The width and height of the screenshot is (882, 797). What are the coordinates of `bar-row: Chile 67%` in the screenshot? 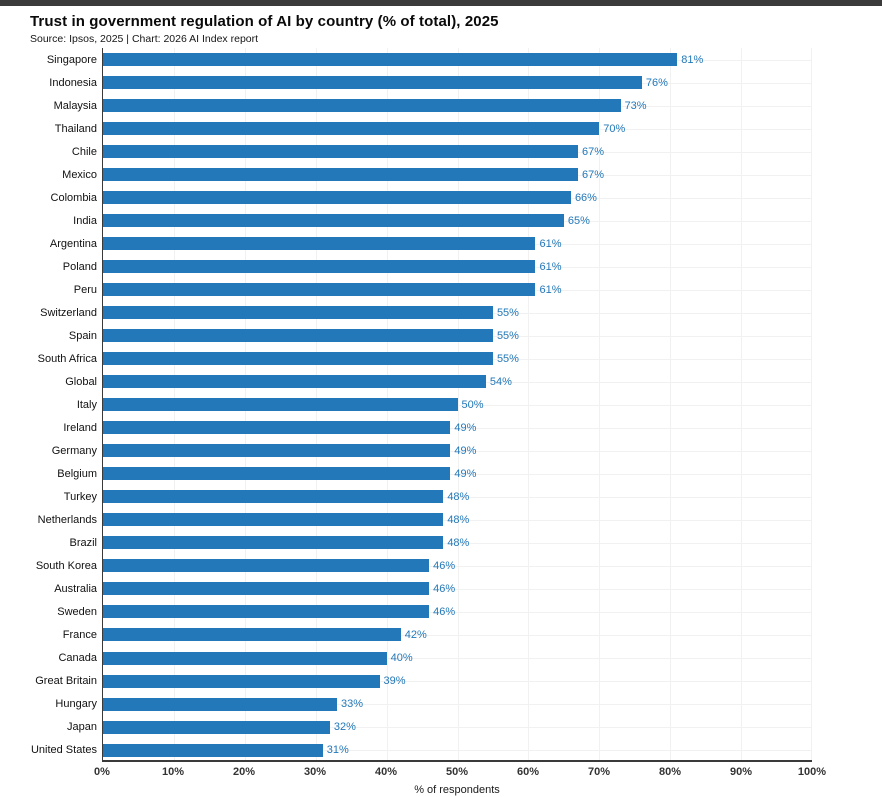 It's located at (442, 151).